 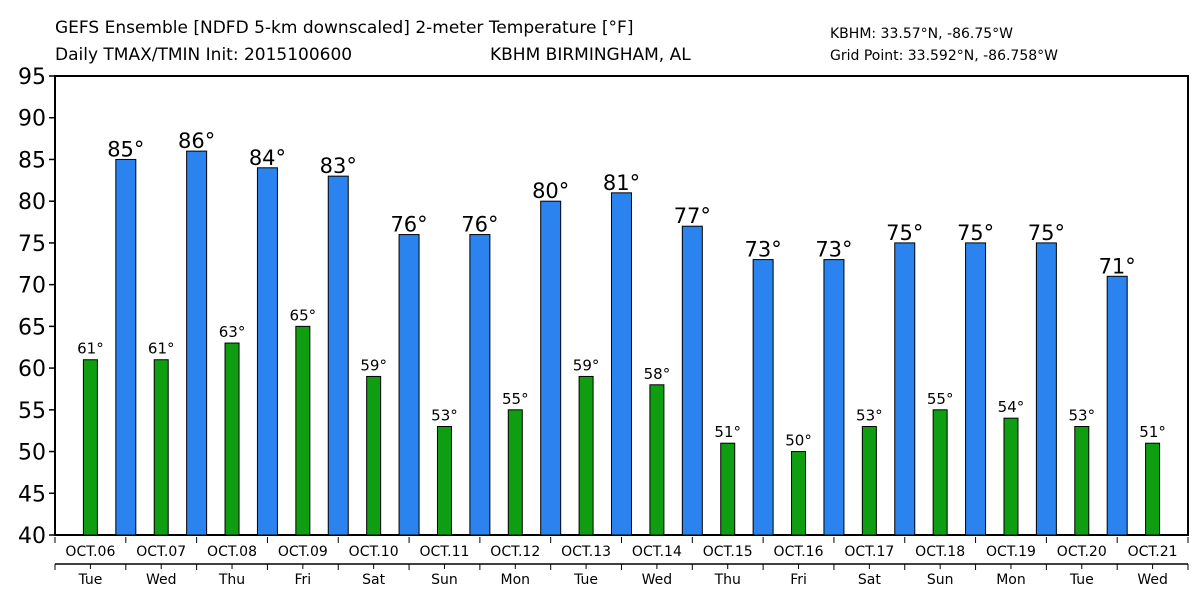 What do you see at coordinates (940, 552) in the screenshot?
I see `x-date-label: OCT.18` at bounding box center [940, 552].